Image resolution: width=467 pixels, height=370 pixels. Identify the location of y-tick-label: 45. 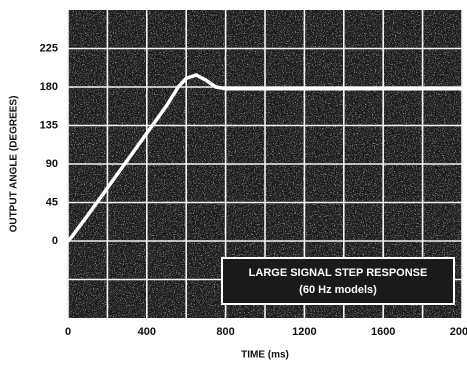
(52, 202).